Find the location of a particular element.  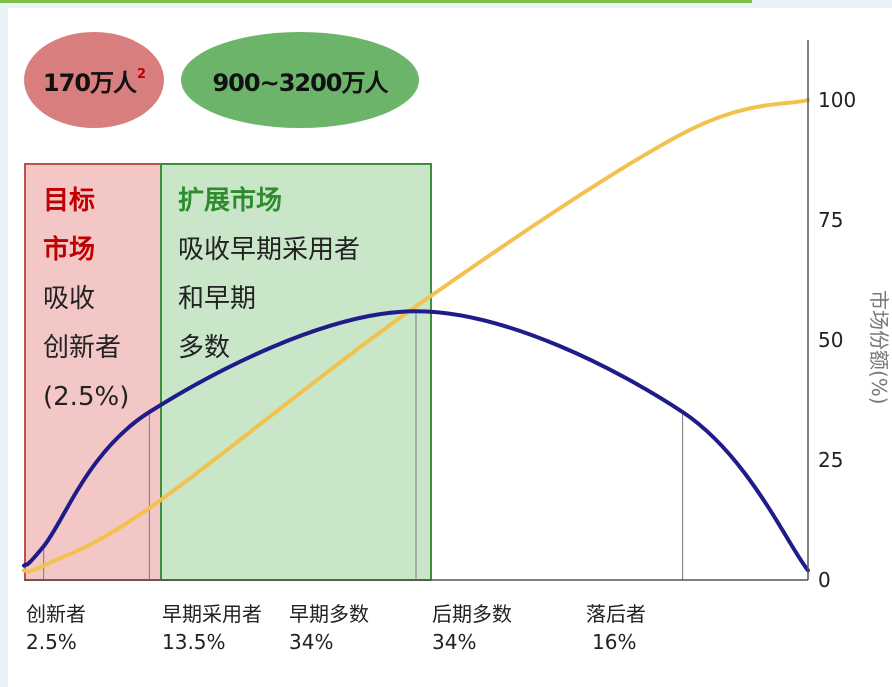

segment-label: 早期多数 34% is located at coordinates (329, 628).